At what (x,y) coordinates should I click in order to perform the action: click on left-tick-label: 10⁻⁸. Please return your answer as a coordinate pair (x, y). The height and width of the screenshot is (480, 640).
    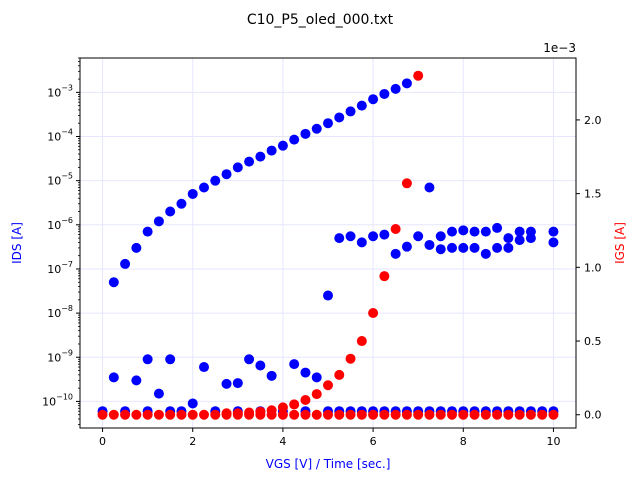
    Looking at the image, I should click on (60, 312).